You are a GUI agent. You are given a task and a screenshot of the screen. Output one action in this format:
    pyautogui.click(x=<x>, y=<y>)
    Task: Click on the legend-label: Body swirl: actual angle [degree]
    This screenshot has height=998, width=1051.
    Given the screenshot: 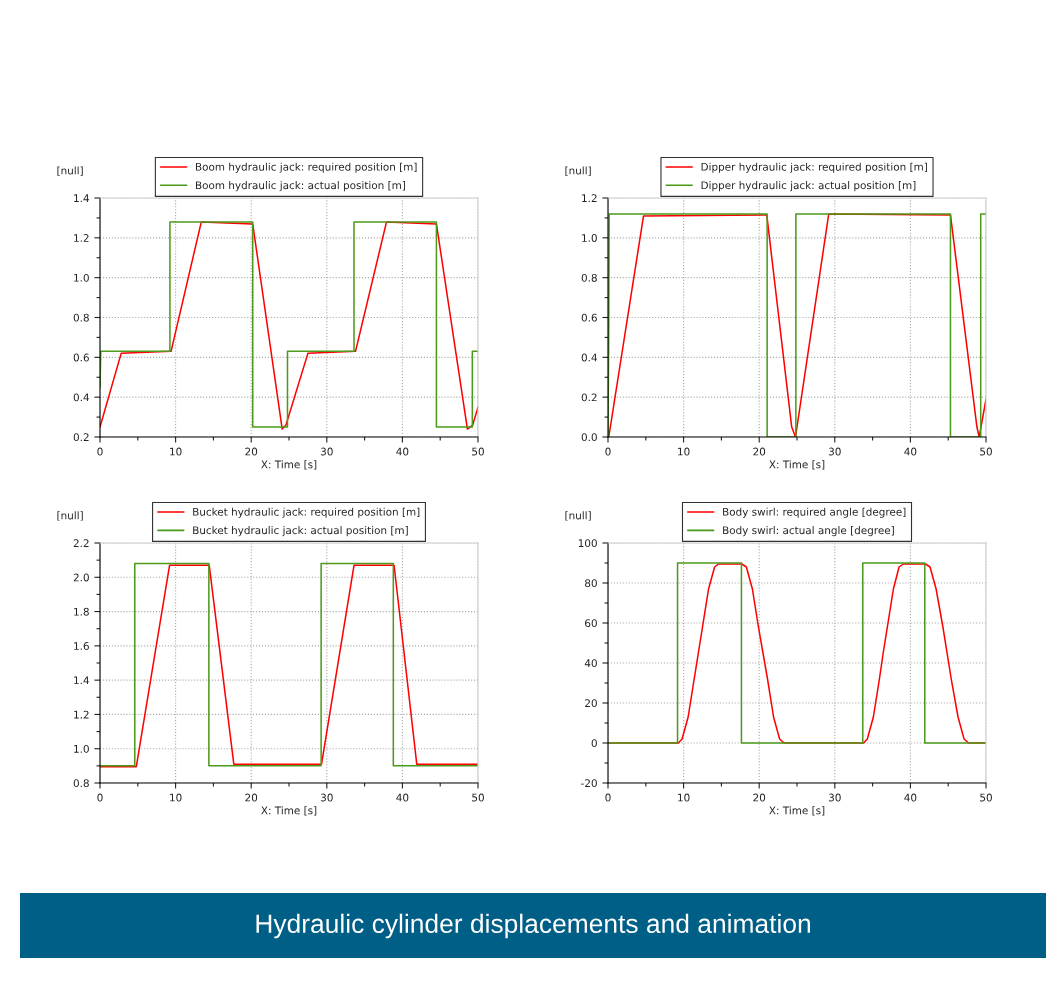 What is the action you would take?
    pyautogui.click(x=808, y=531)
    